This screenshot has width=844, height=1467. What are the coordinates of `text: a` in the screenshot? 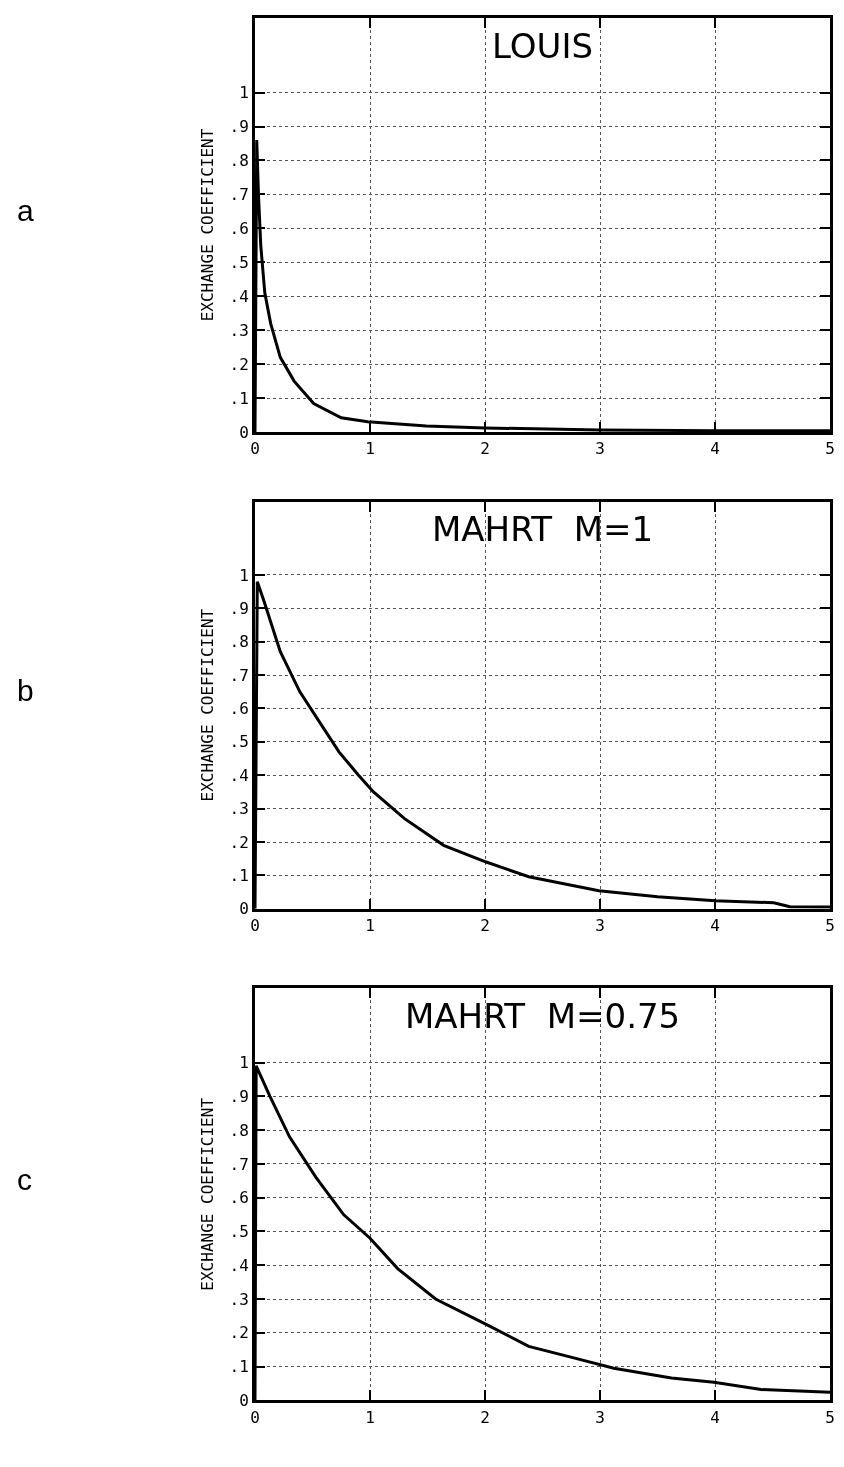 It's located at (25, 210).